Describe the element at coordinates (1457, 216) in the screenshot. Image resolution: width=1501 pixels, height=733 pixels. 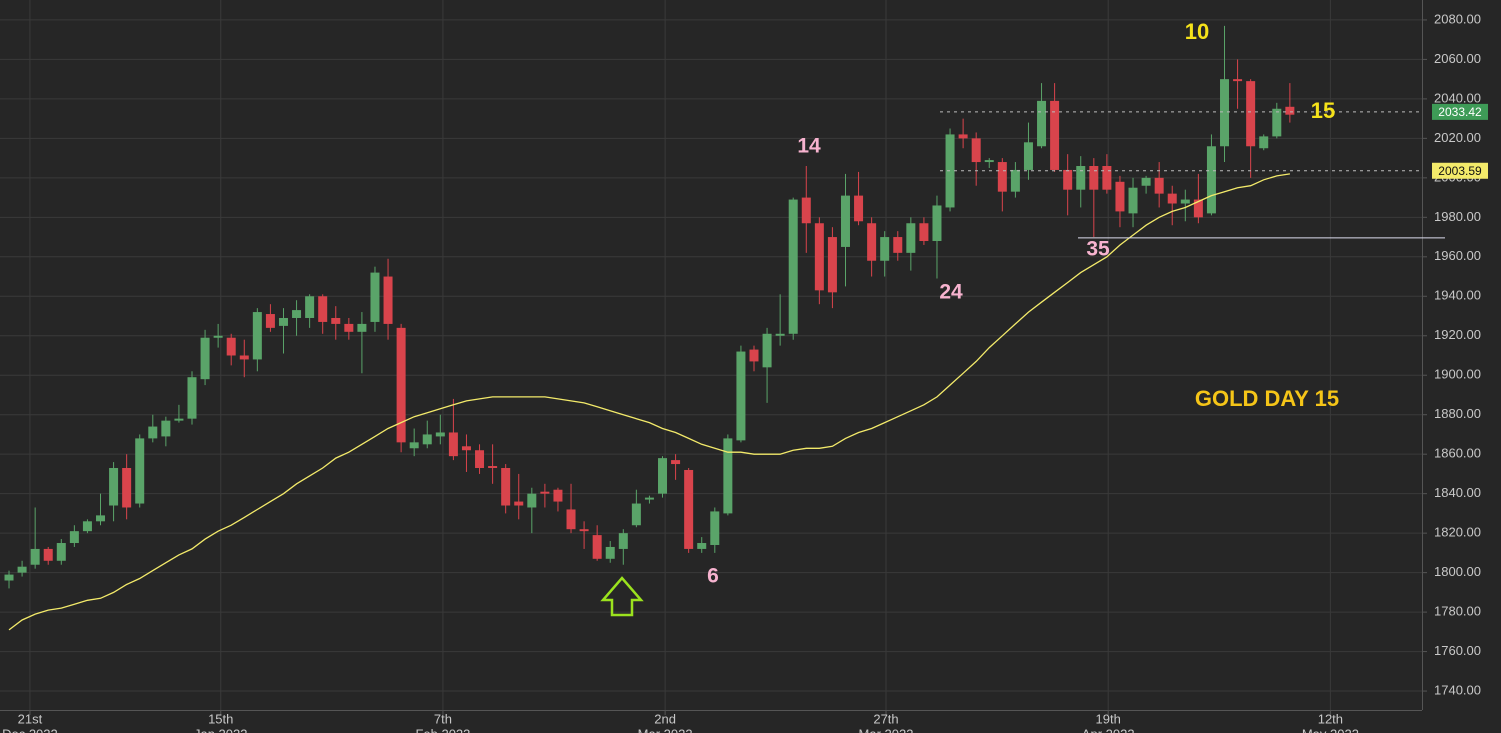
I see `y-tick-label: 1980.00` at that location.